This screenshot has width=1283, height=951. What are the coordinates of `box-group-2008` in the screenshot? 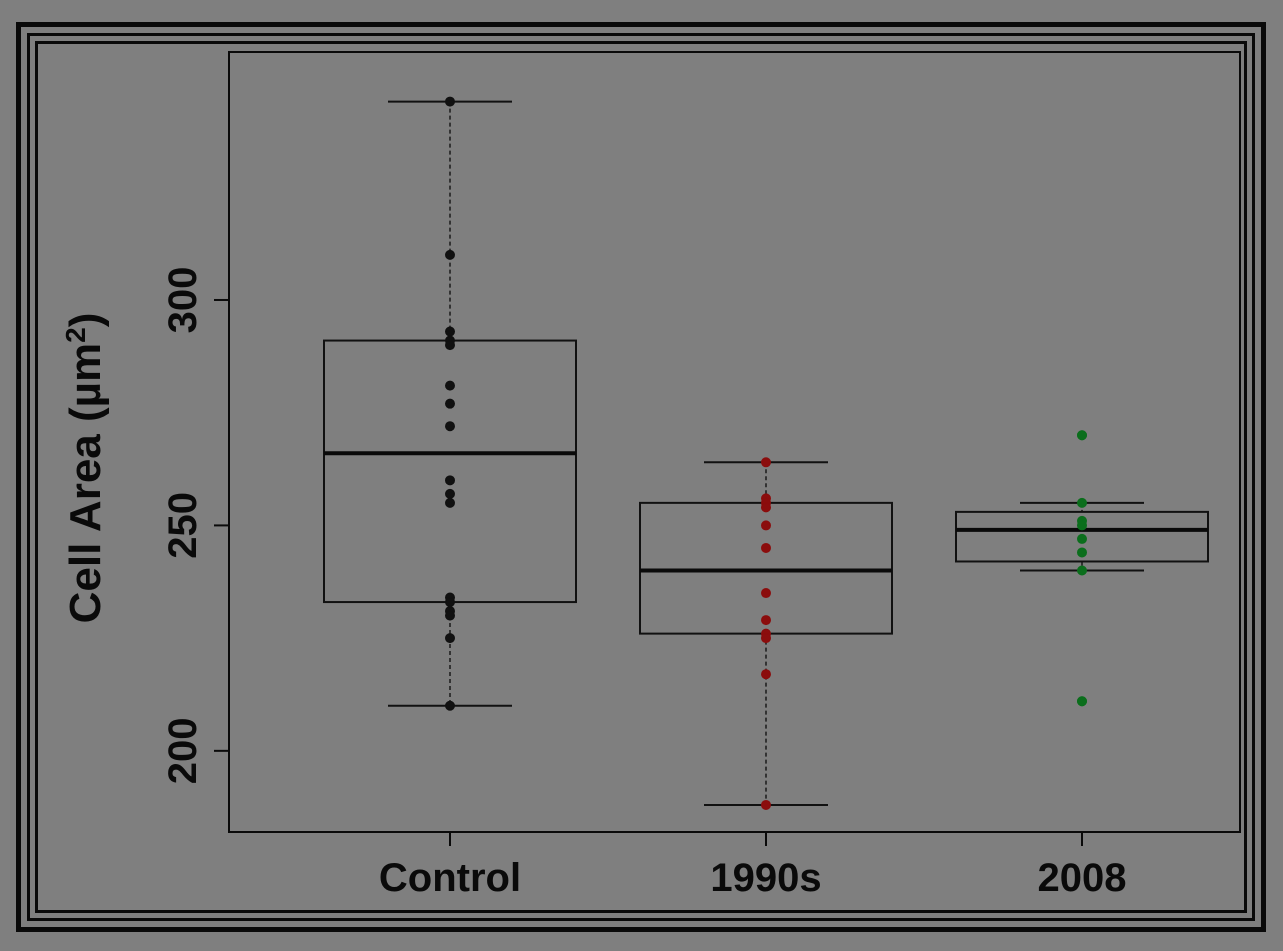 It's located at (1082, 568).